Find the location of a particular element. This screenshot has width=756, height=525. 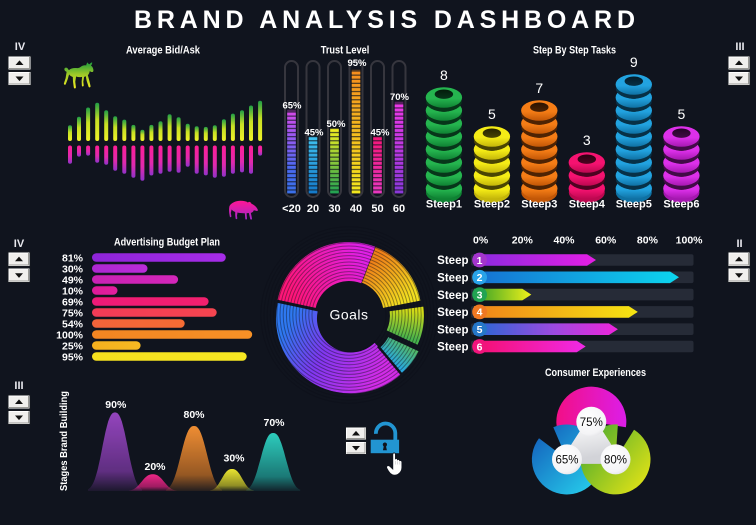

svg-text: 10% is located at coordinates (73, 291).